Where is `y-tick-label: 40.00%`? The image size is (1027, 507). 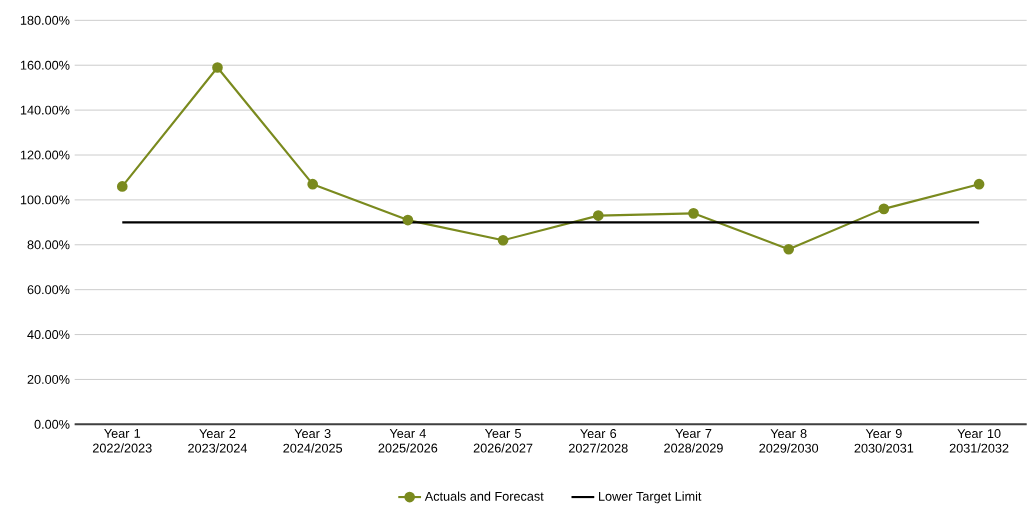 y-tick-label: 40.00% is located at coordinates (48, 335).